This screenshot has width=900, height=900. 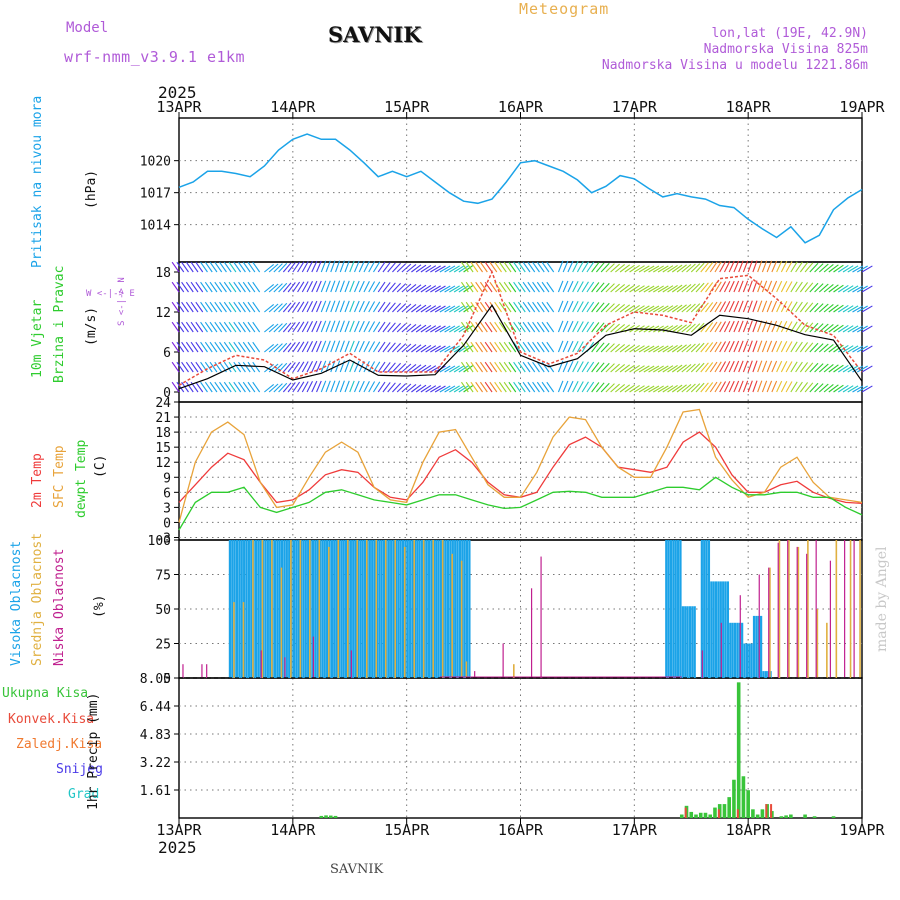 What do you see at coordinates (155, 791) in the screenshot?
I see `y-tick-label: 1.61` at bounding box center [155, 791].